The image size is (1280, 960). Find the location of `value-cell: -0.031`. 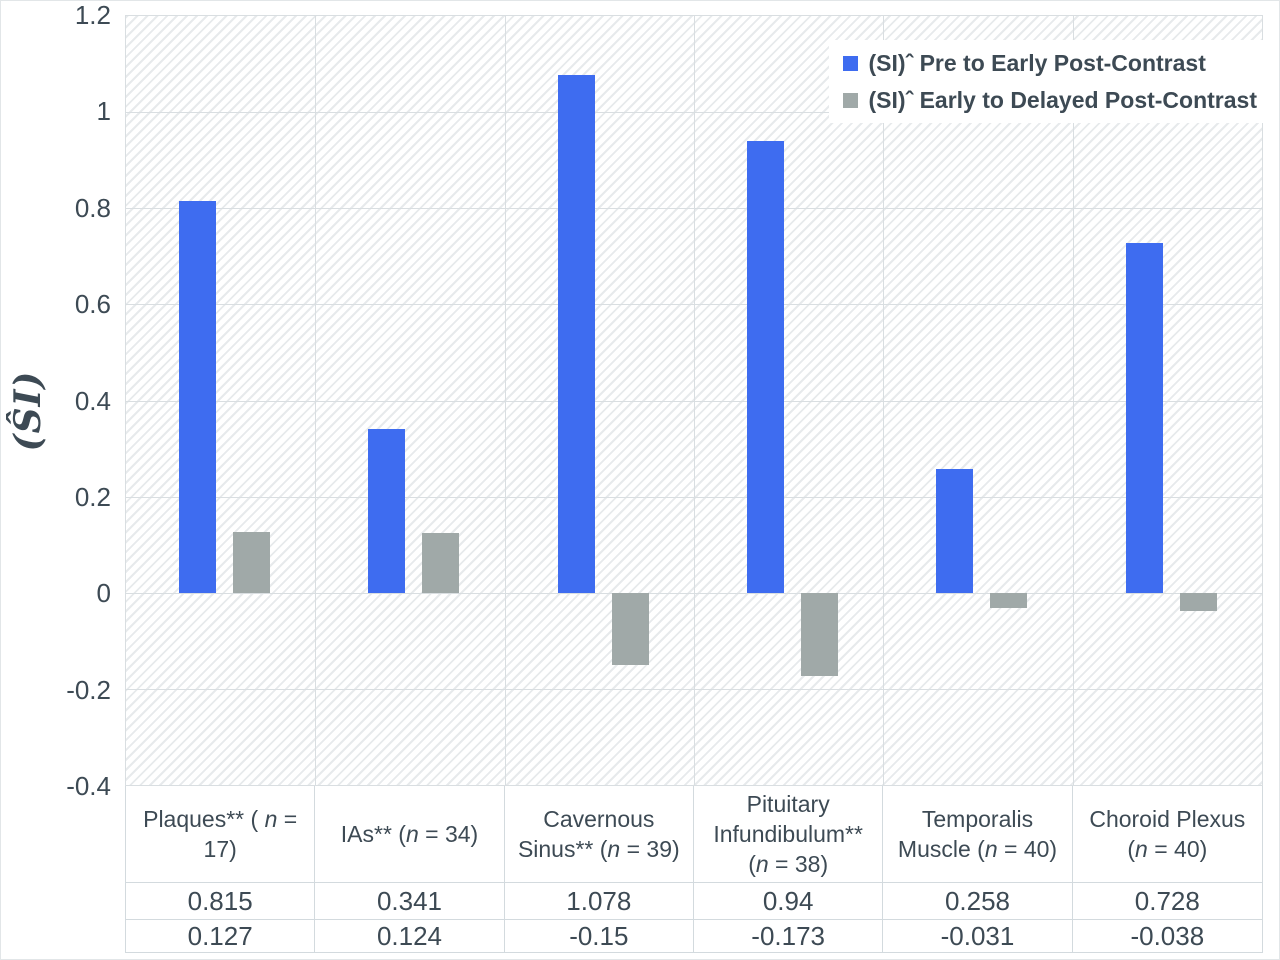

value-cell: -0.031 is located at coordinates (978, 935).